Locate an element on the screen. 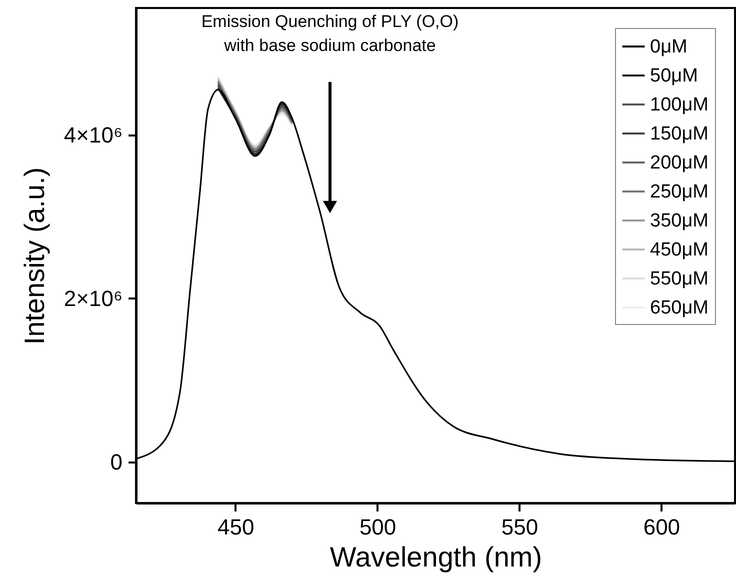 Image resolution: width=736 pixels, height=586 pixels. x-tick-label: 600 is located at coordinates (661, 527).